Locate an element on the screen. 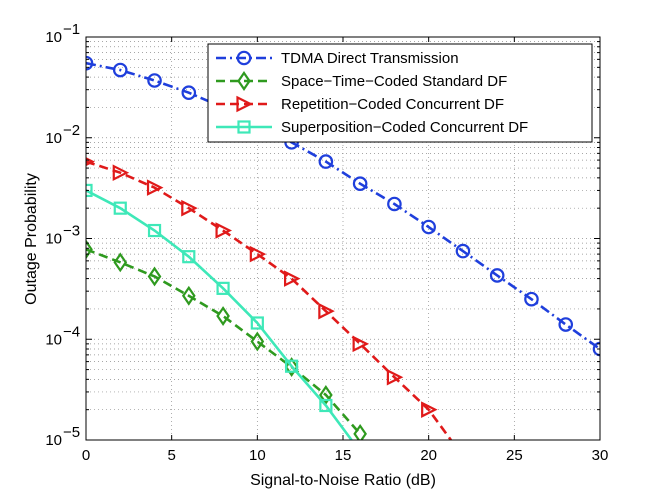 The width and height of the screenshot is (662, 498). legend-label: Superposition−Coded Concurrent DF is located at coordinates (404, 127).